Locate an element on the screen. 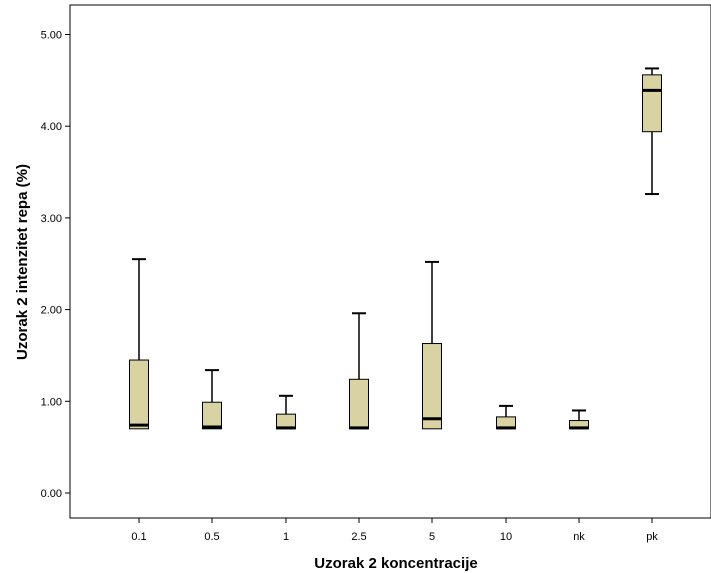 The image size is (711, 573). x-tick-label: pk is located at coordinates (652, 537).